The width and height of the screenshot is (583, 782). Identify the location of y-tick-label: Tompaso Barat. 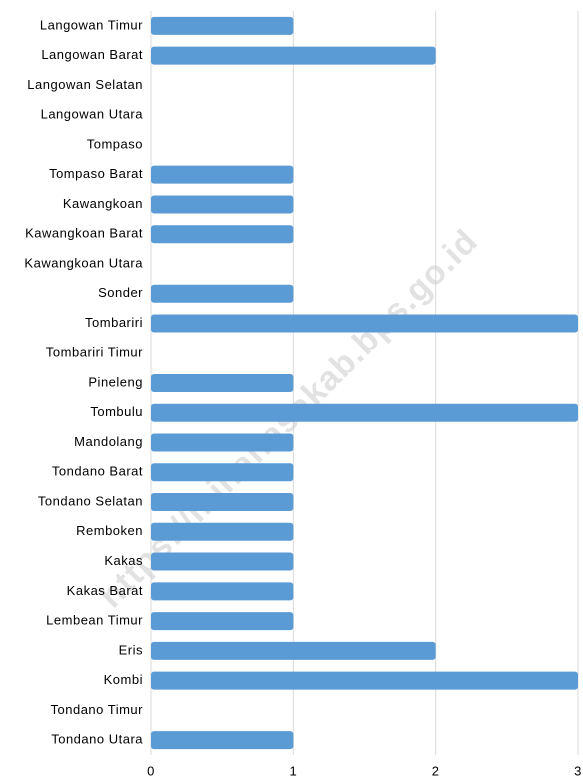
(96, 173).